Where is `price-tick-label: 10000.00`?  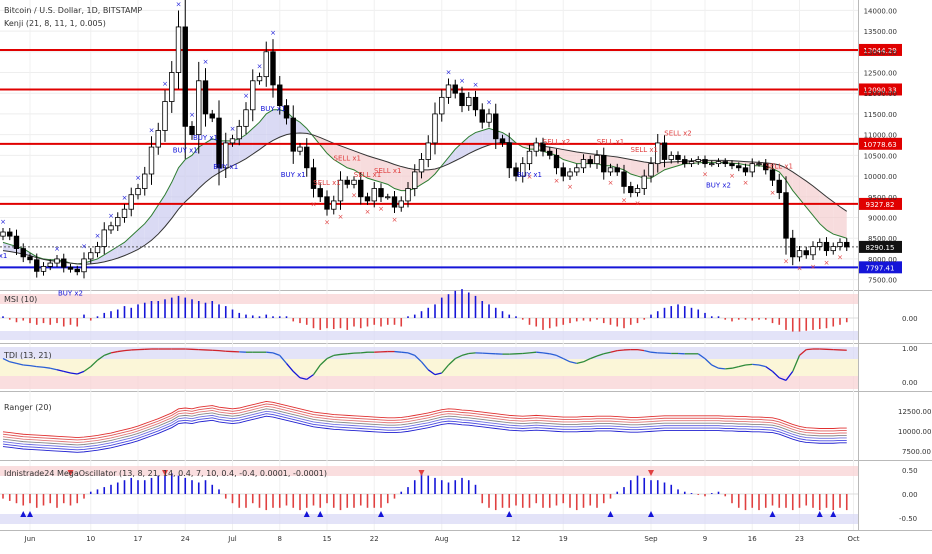 price-tick-label: 10000.00 is located at coordinates (880, 177).